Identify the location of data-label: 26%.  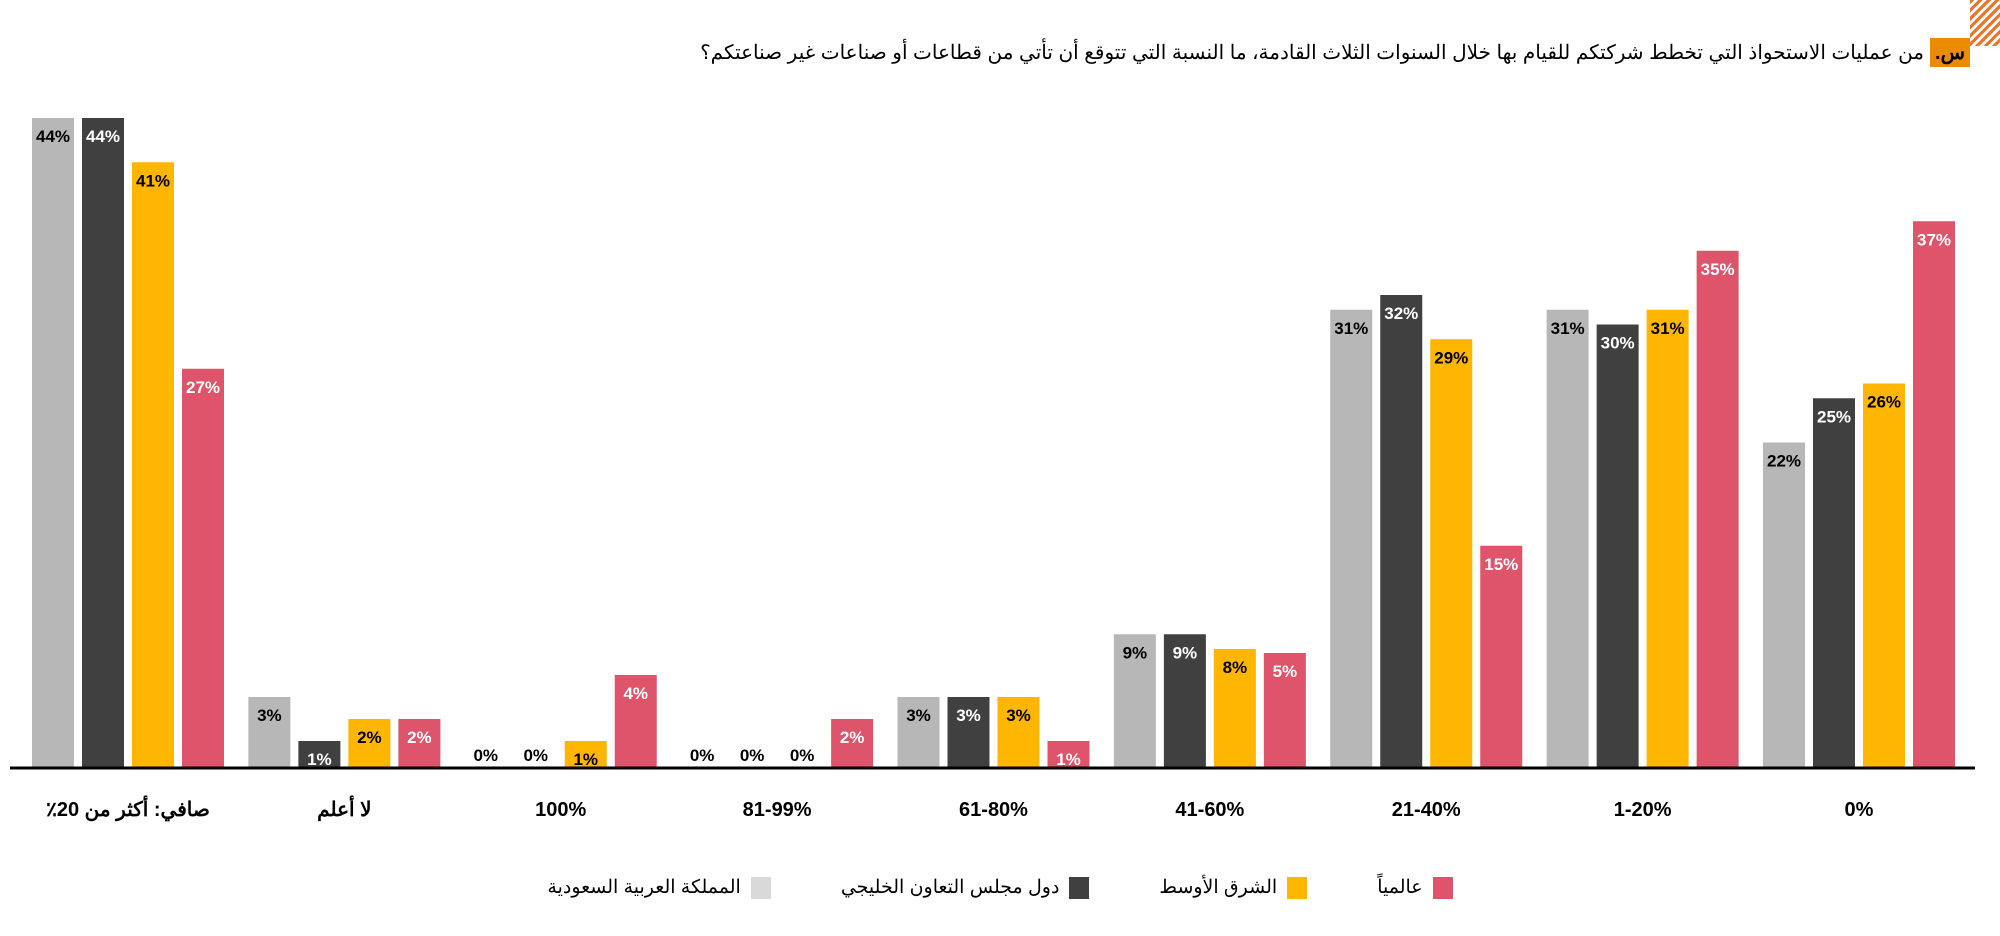
(1884, 402).